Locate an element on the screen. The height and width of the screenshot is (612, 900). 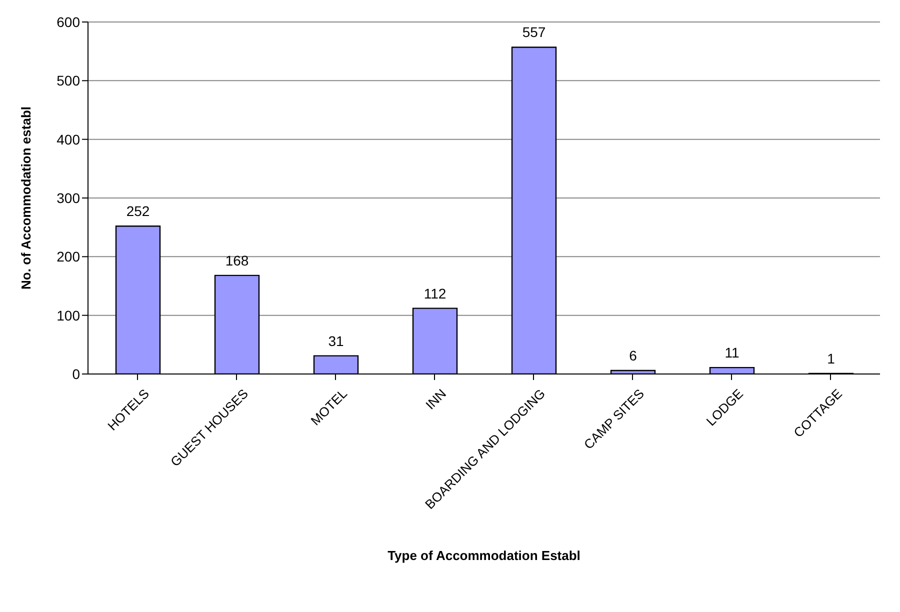
y-axis-title: No. of Accommodation establ is located at coordinates (26, 198).